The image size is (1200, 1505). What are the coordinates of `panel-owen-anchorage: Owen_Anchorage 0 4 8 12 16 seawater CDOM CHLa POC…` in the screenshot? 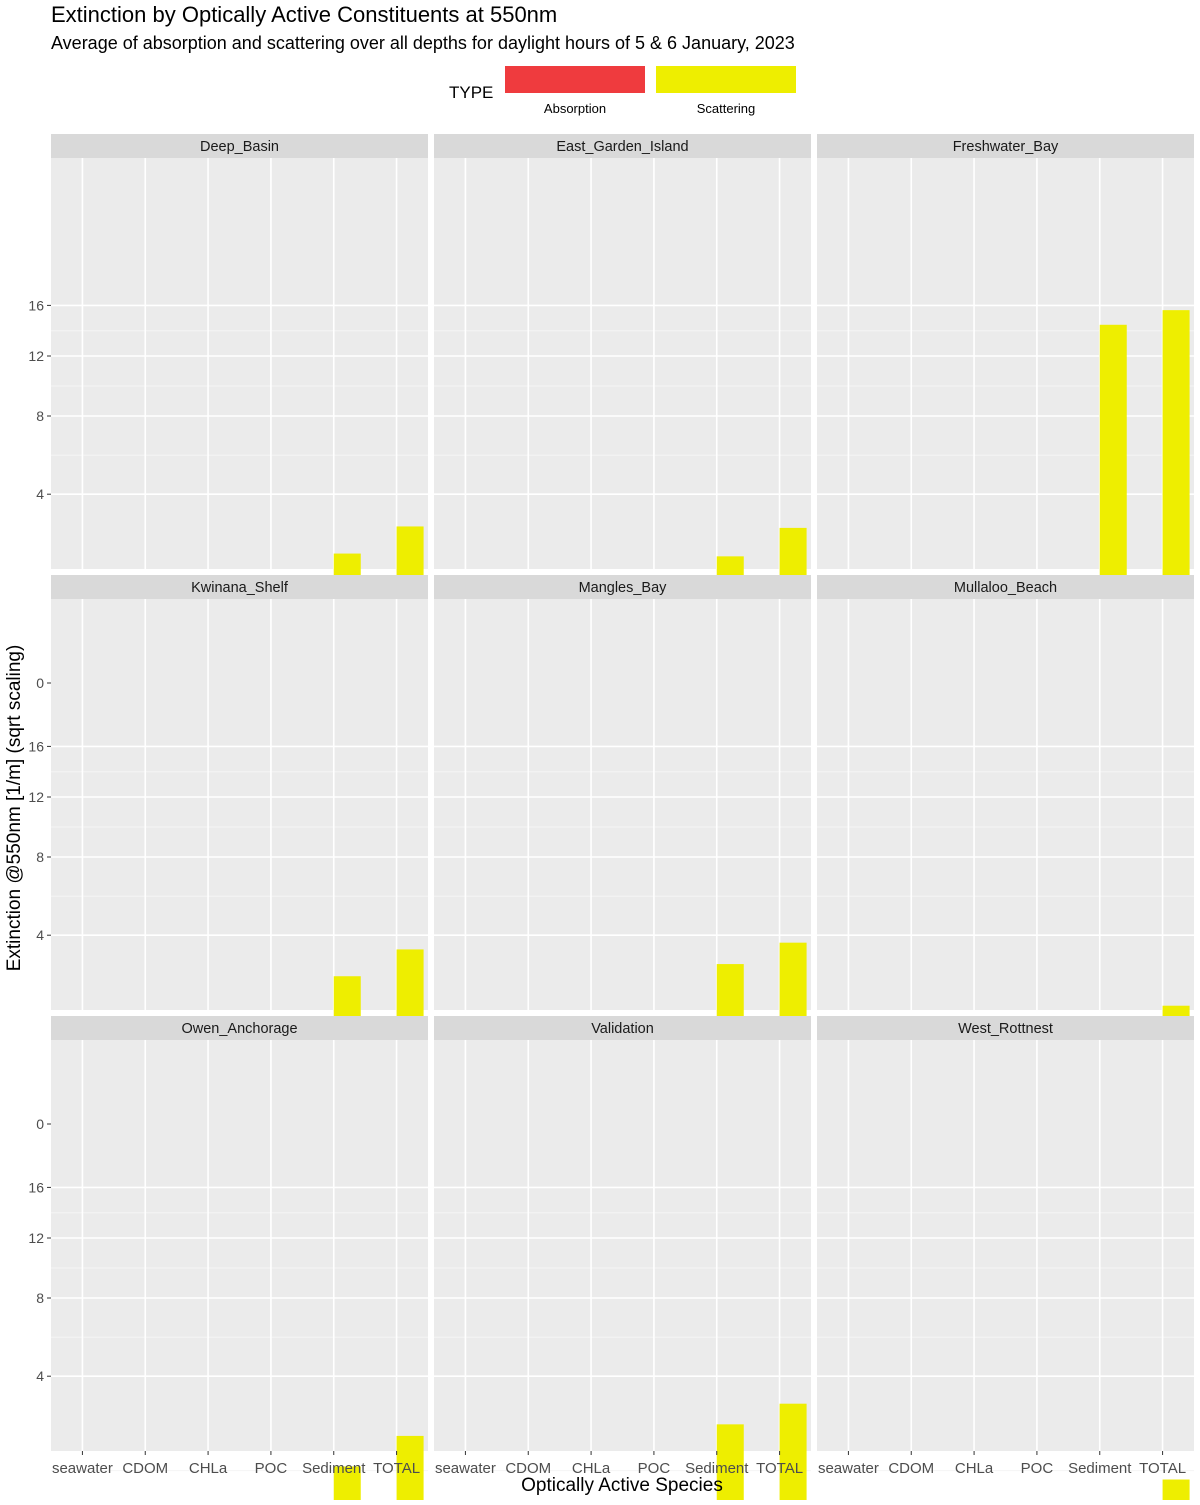 It's located at (228, 1260).